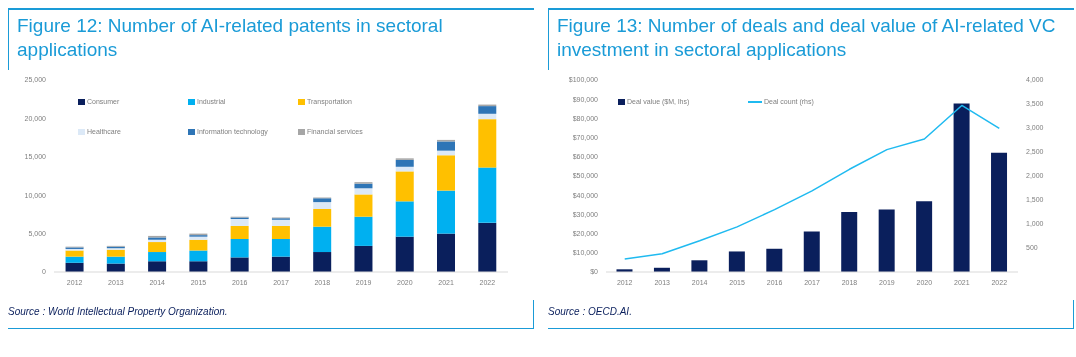 The width and height of the screenshot is (1076, 357). Describe the element at coordinates (230, 37) in the screenshot. I see `chart-title: Figure 12: Number of AI-related patents in sectoral applications` at that location.